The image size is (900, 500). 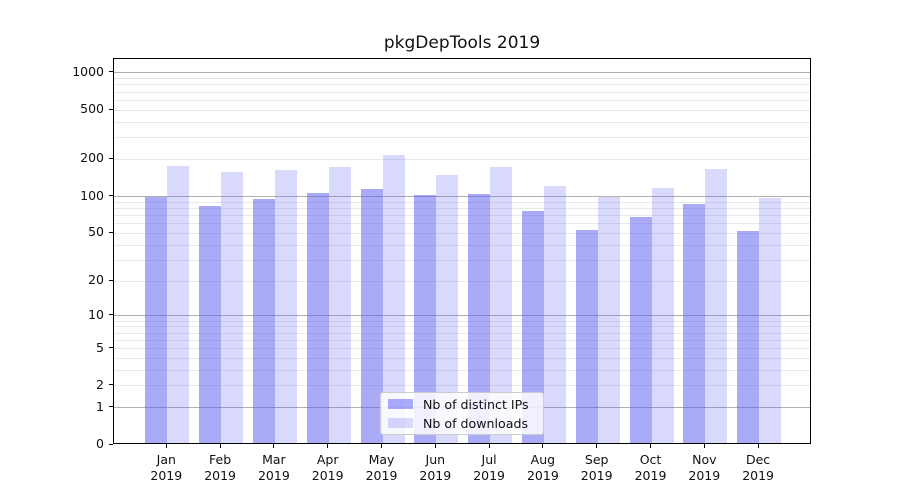 What do you see at coordinates (100, 384) in the screenshot?
I see `y-tick-label: 2` at bounding box center [100, 384].